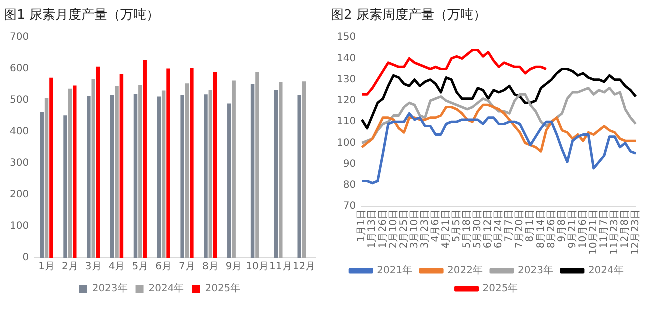 The width and height of the screenshot is (653, 332). What do you see at coordinates (20, 38) in the screenshot?
I see `y-tick-label: 700` at bounding box center [20, 38].